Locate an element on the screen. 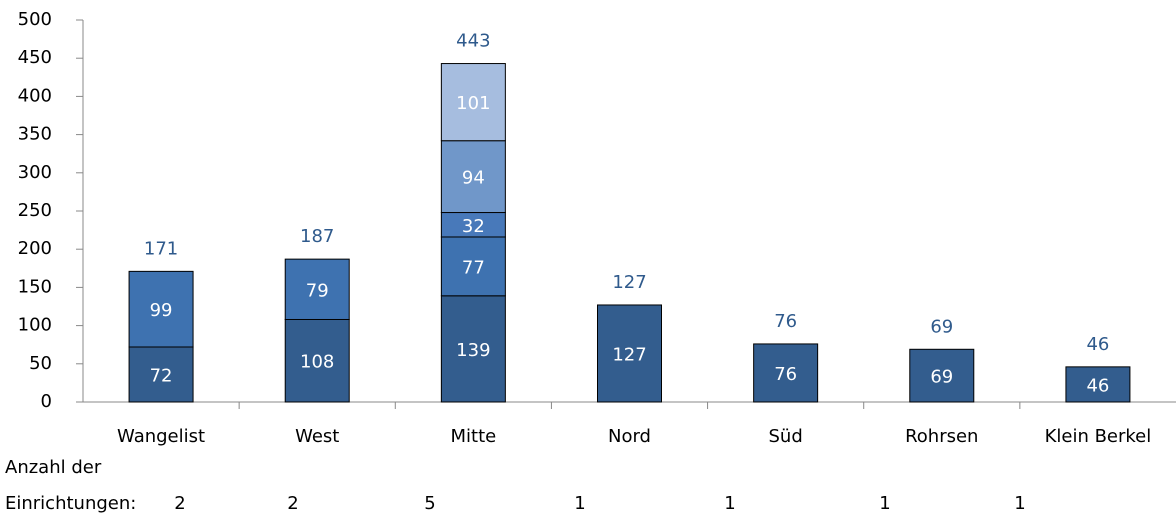 The height and width of the screenshot is (513, 1176). segment-label: 32 is located at coordinates (473, 226).